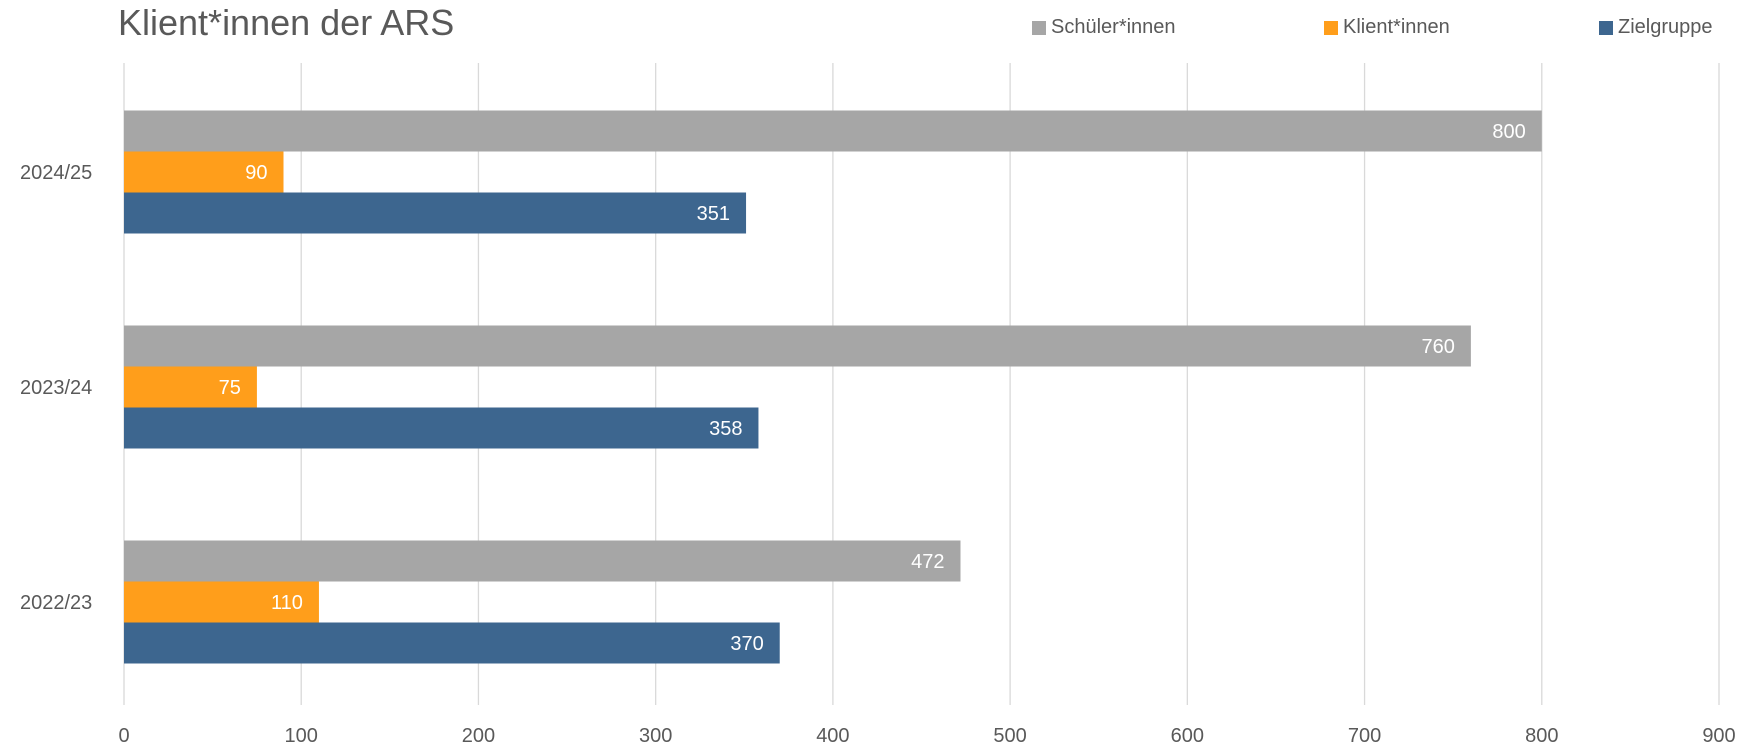 The width and height of the screenshot is (1742, 751). What do you see at coordinates (1508, 132) in the screenshot?
I see `data-label: 800` at bounding box center [1508, 132].